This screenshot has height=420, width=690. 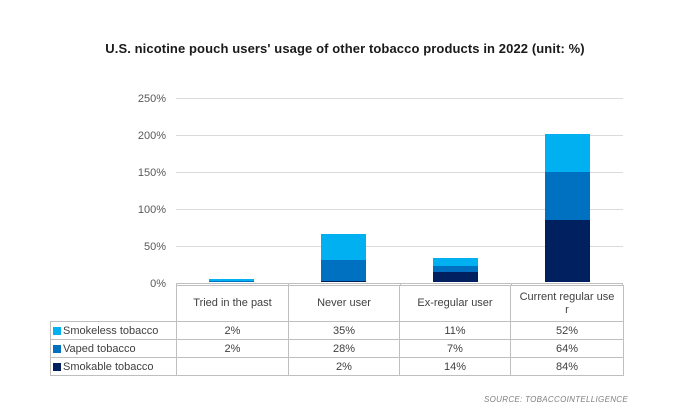 I want to click on y-axis-tick-label: 150%, so click(x=151, y=172).